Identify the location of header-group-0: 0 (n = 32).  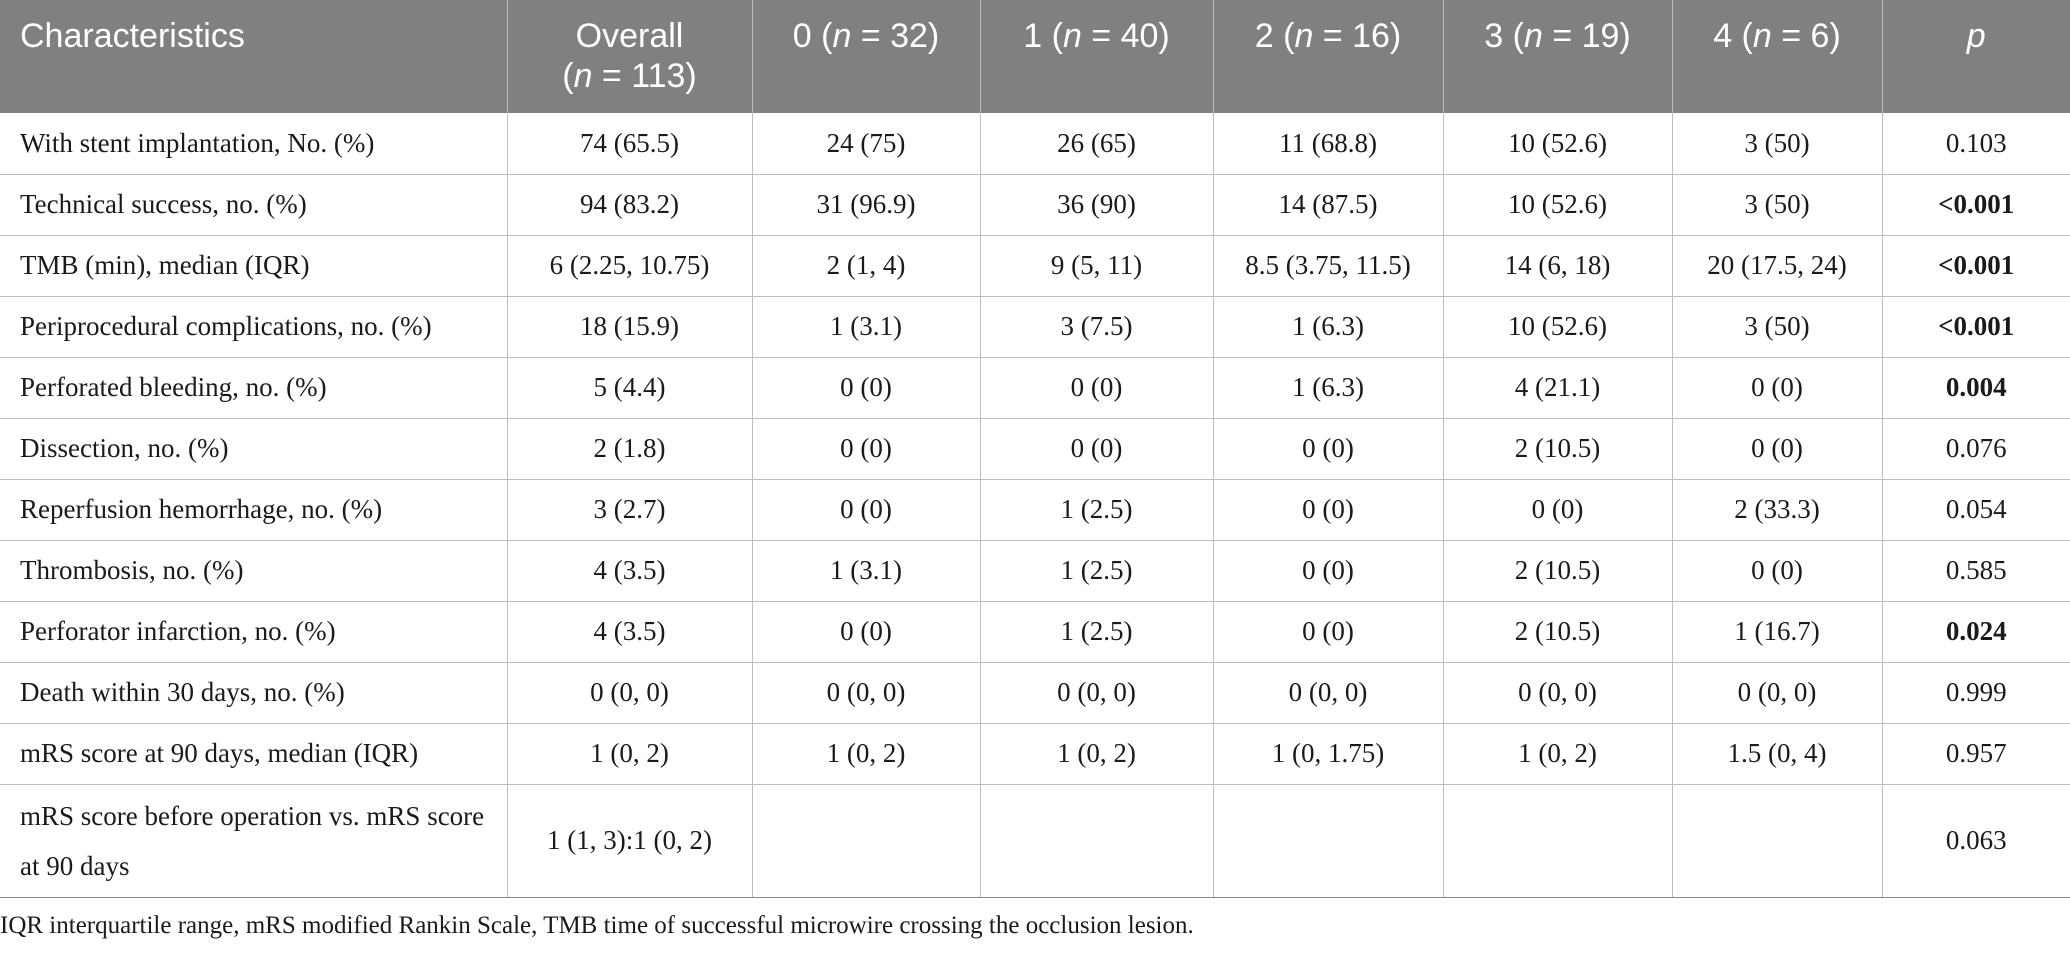
(865, 56).